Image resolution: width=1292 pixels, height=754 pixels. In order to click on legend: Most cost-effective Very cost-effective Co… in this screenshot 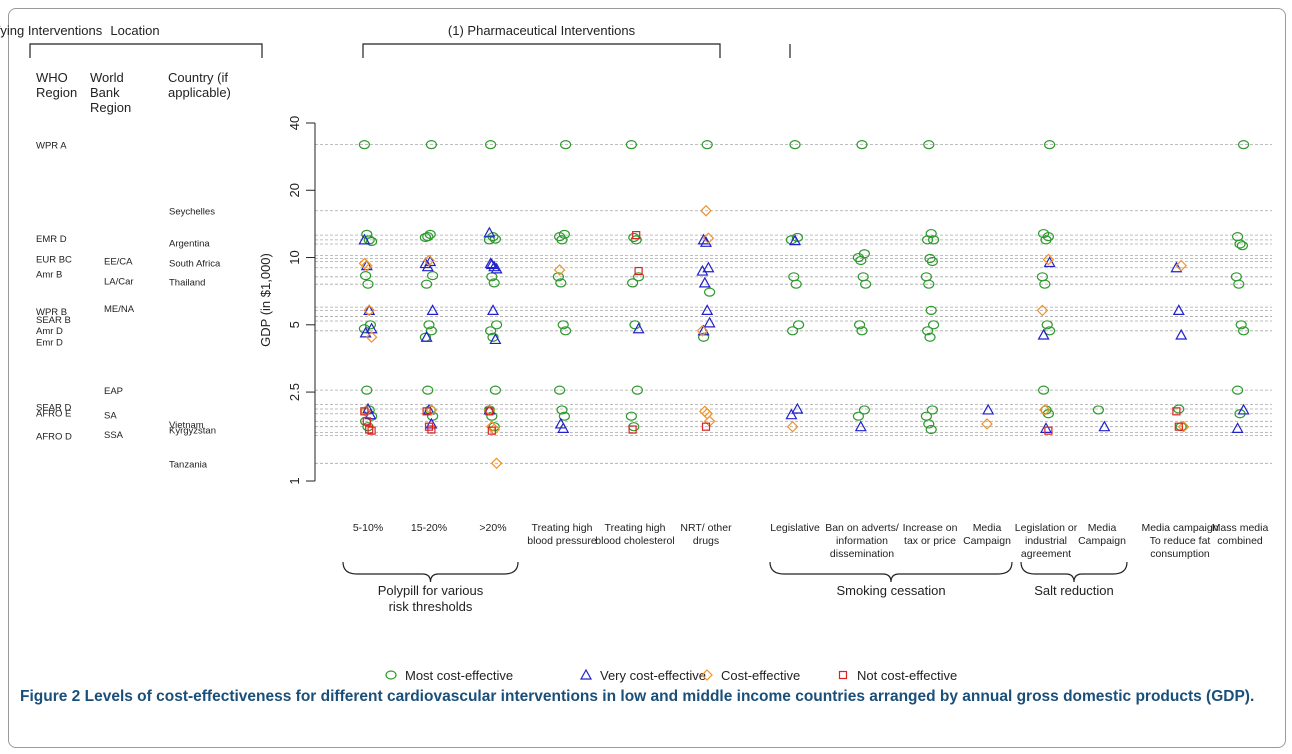, I will do `click(671, 675)`.